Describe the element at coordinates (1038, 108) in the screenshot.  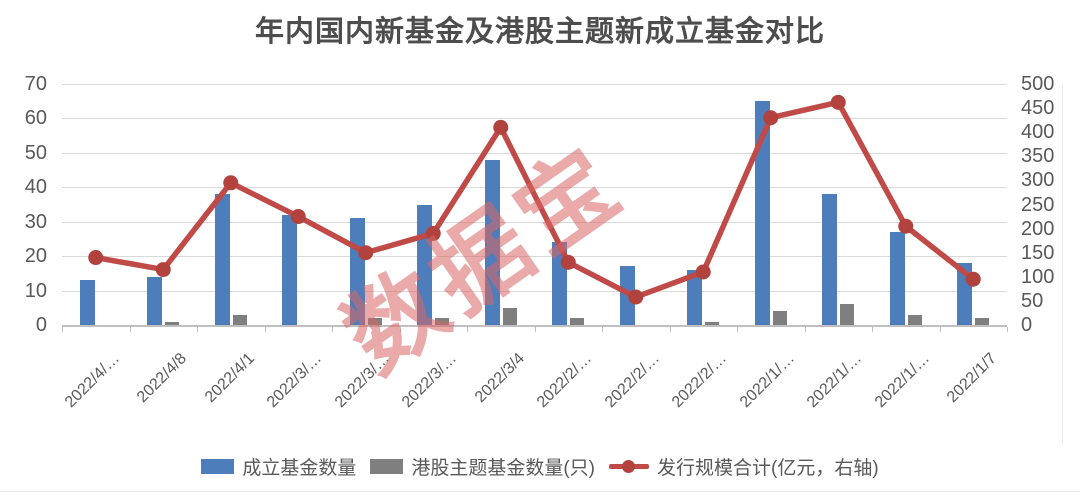
I see `right-axis-tick-label: 450` at that location.